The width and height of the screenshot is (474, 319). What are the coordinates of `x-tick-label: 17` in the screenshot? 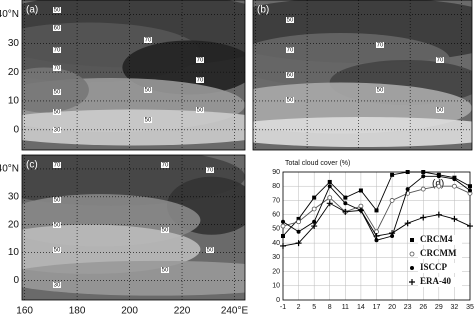 It's located at (377, 307).